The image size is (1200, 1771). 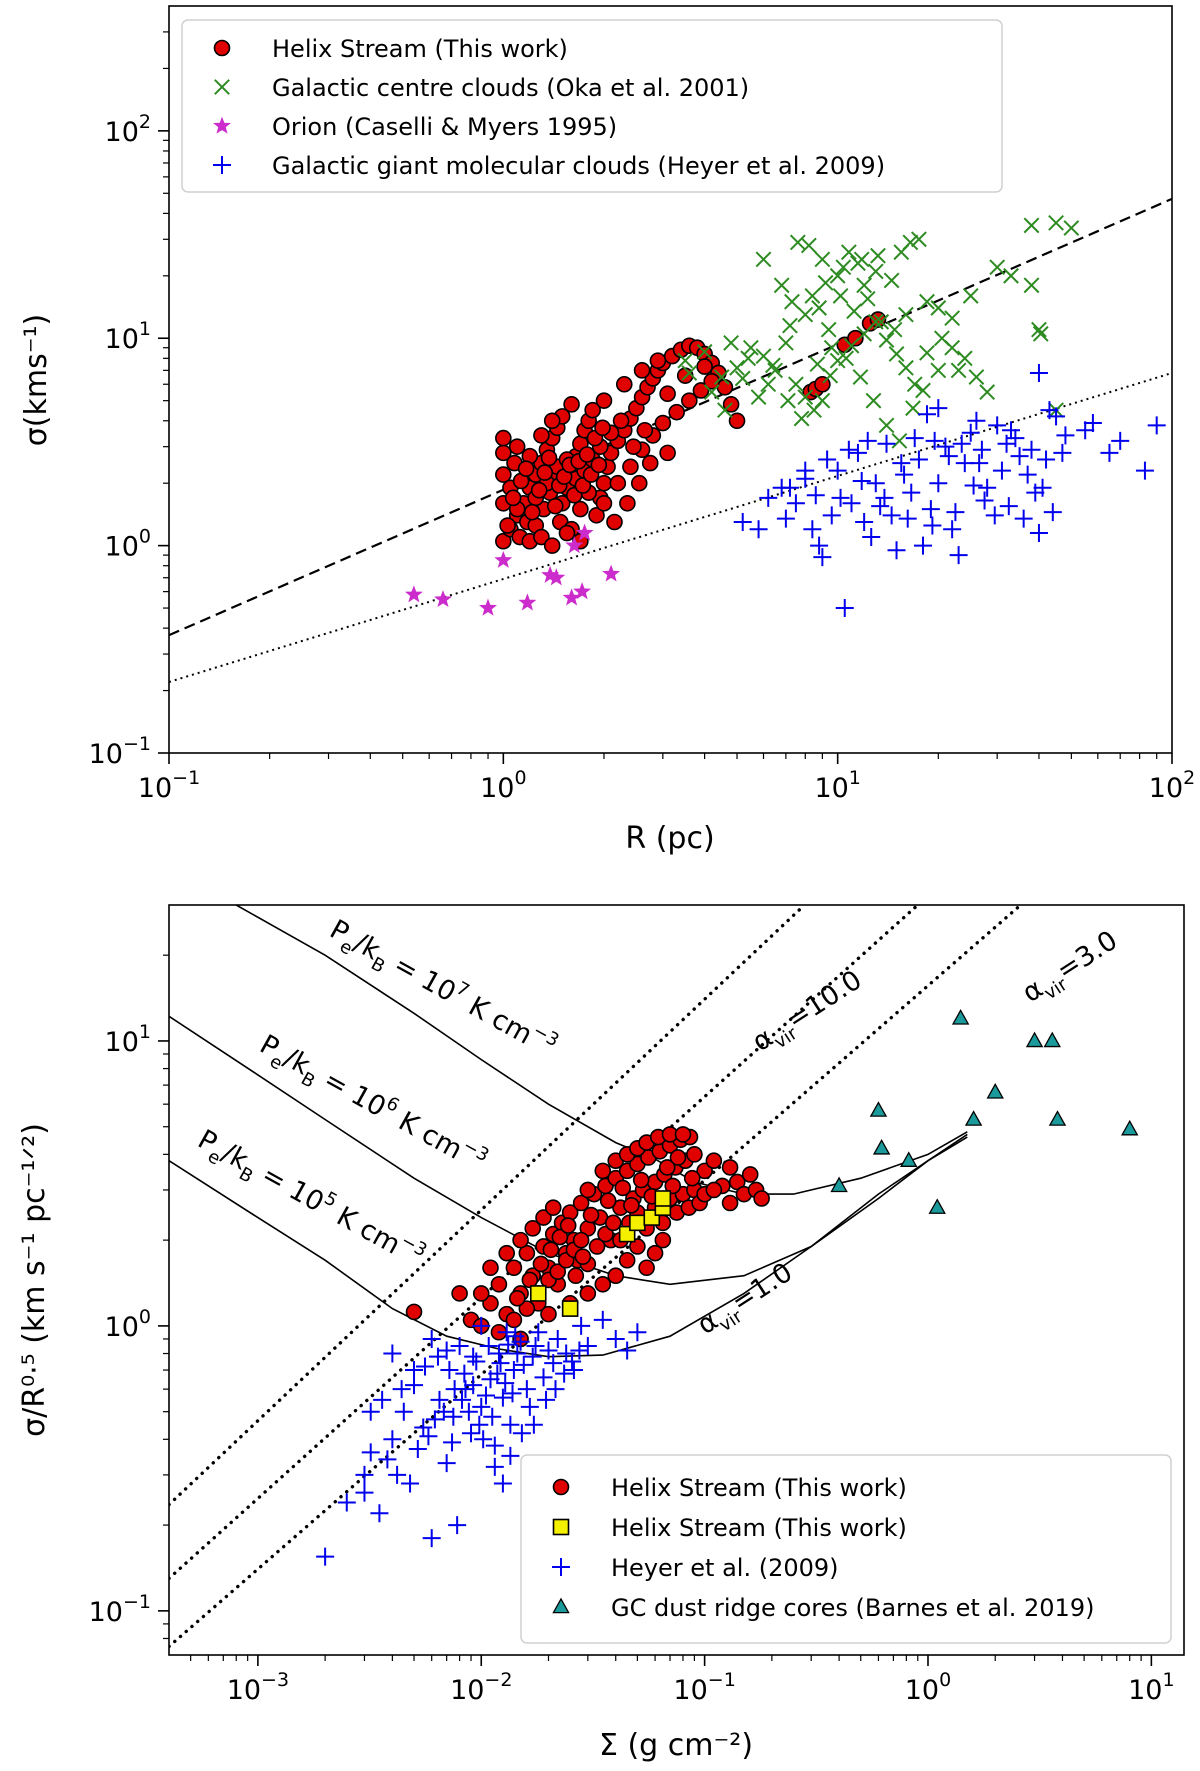 I want to click on pressure-label: Pe/kB = 107 K cm−3, so click(x=442, y=990).